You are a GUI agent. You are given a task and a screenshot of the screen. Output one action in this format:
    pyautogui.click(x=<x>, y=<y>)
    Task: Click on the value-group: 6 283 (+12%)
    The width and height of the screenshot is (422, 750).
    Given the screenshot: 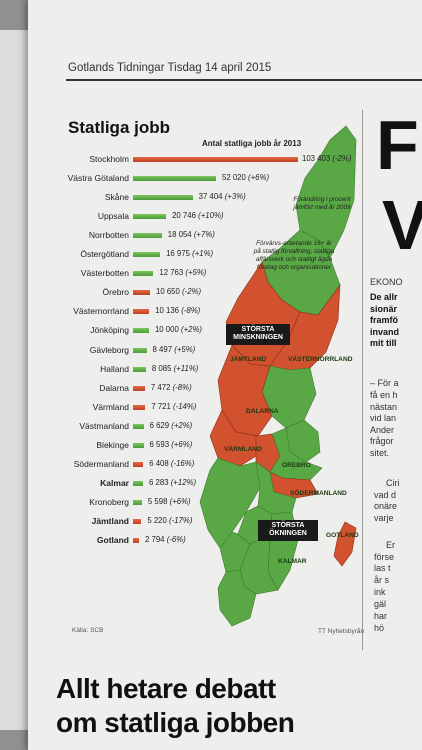 What is the action you would take?
    pyautogui.click(x=172, y=482)
    